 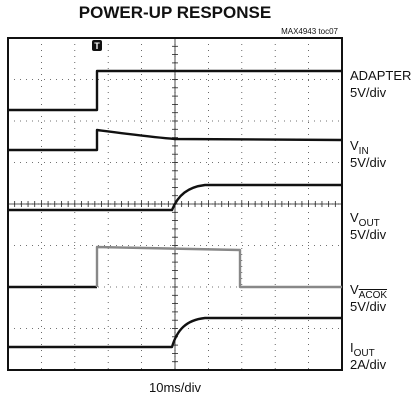 I want to click on x-label: 10ms/div, so click(x=175, y=387).